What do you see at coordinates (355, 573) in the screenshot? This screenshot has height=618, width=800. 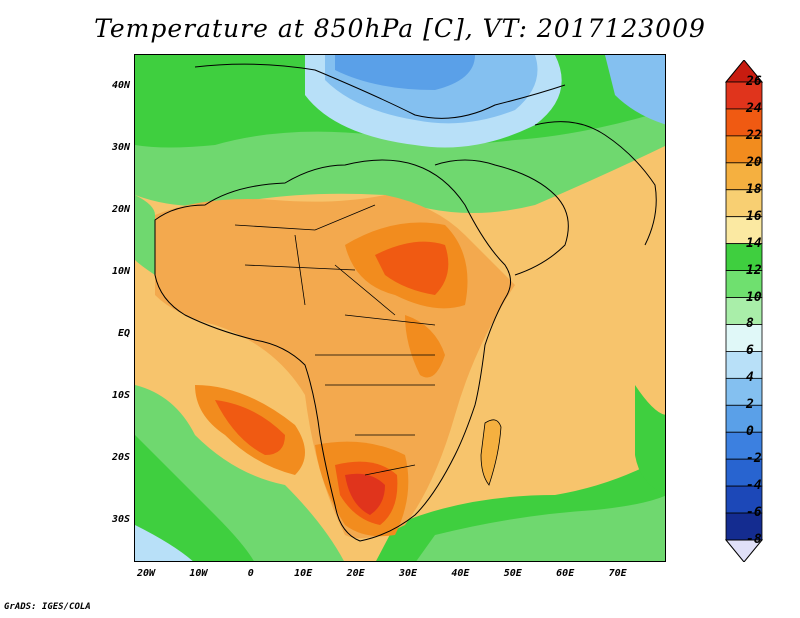 I see `lon-label: 20E` at bounding box center [355, 573].